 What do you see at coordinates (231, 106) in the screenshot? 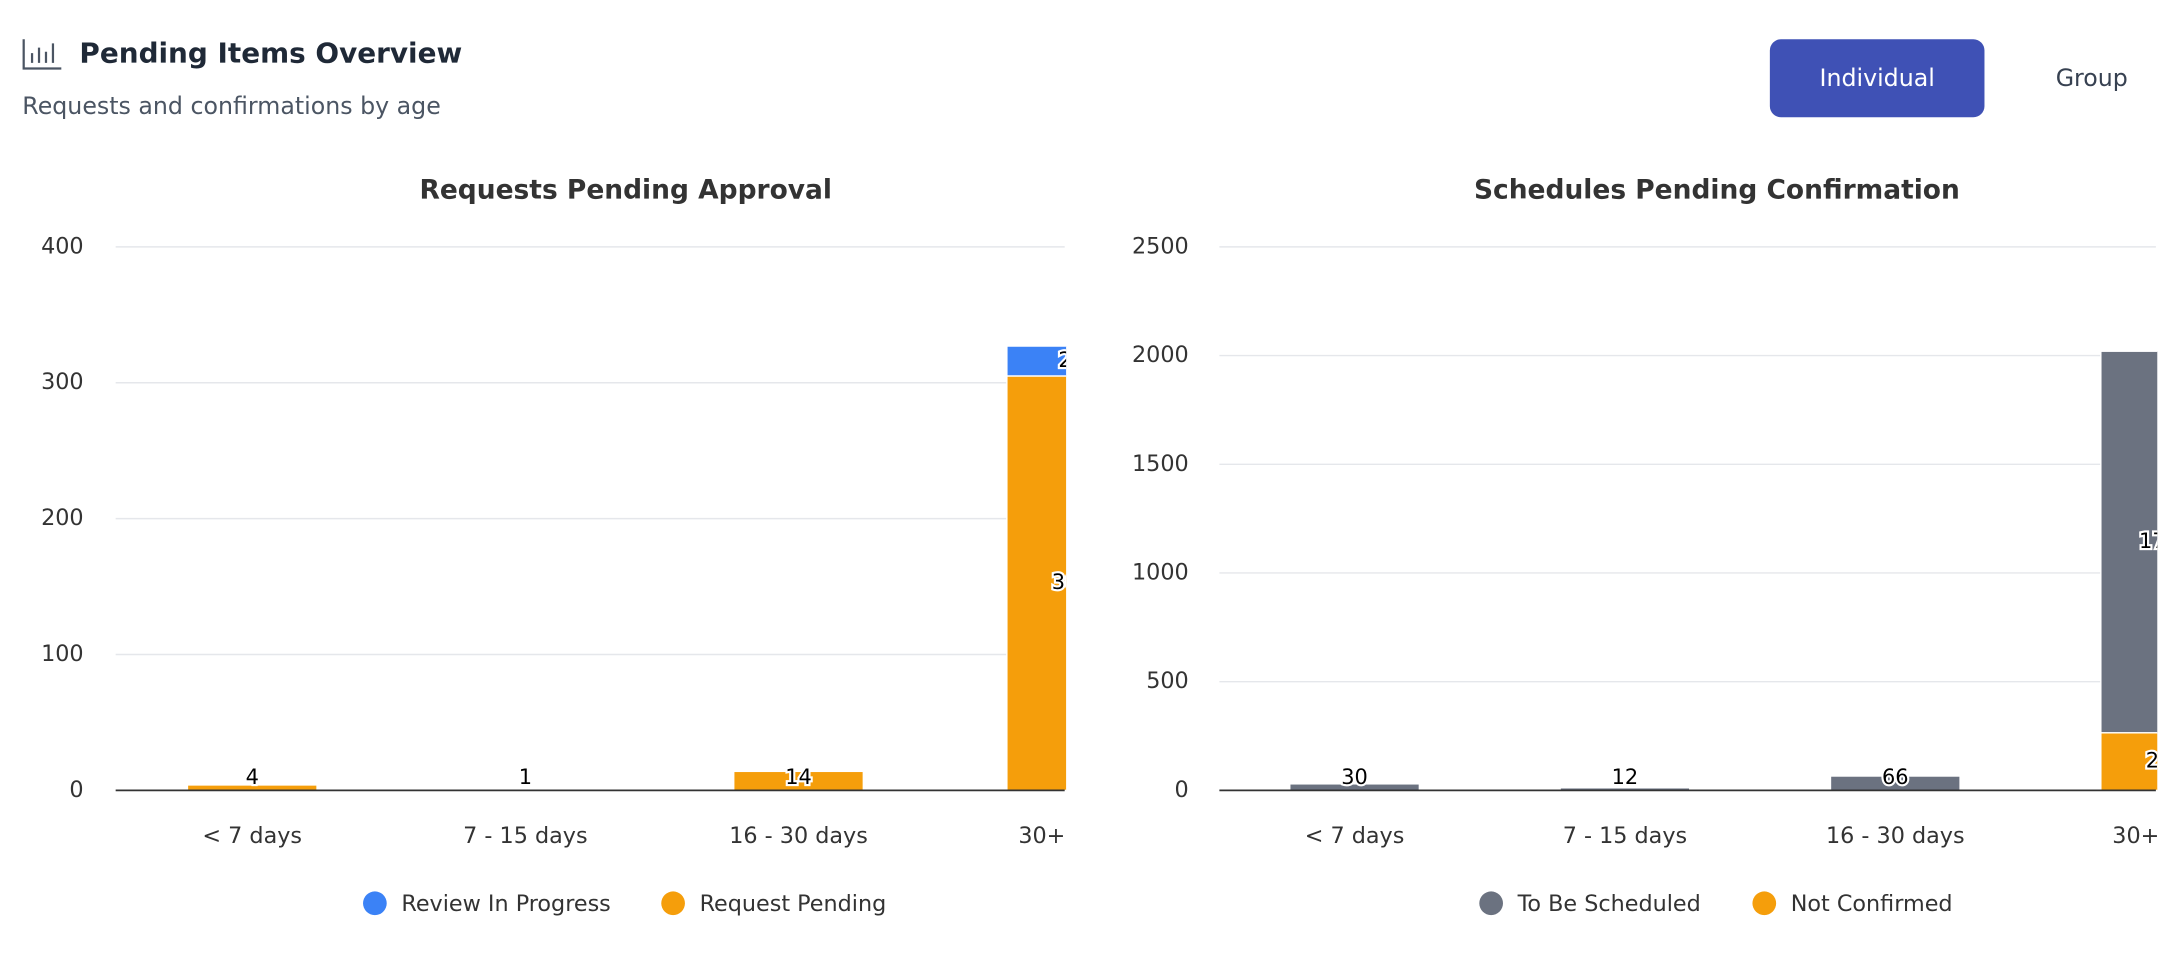
I see `page-subtitle: Requests and confirmations by age` at bounding box center [231, 106].